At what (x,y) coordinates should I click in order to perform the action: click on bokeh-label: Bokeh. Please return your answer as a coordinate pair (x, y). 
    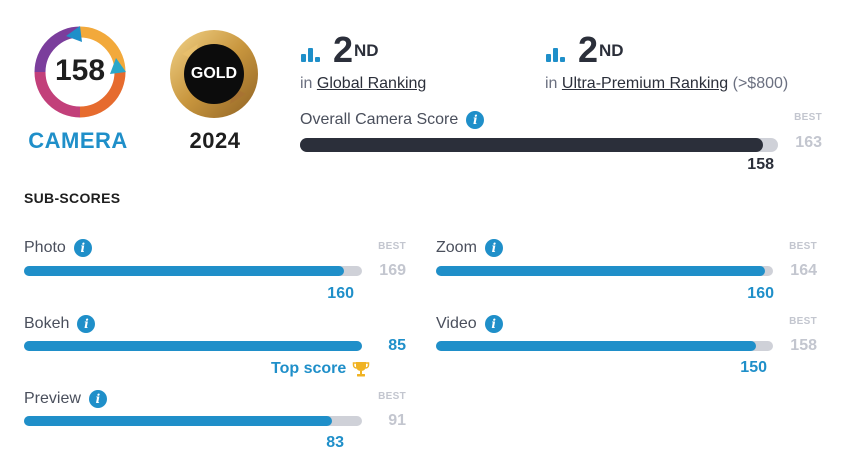
    Looking at the image, I should click on (47, 323).